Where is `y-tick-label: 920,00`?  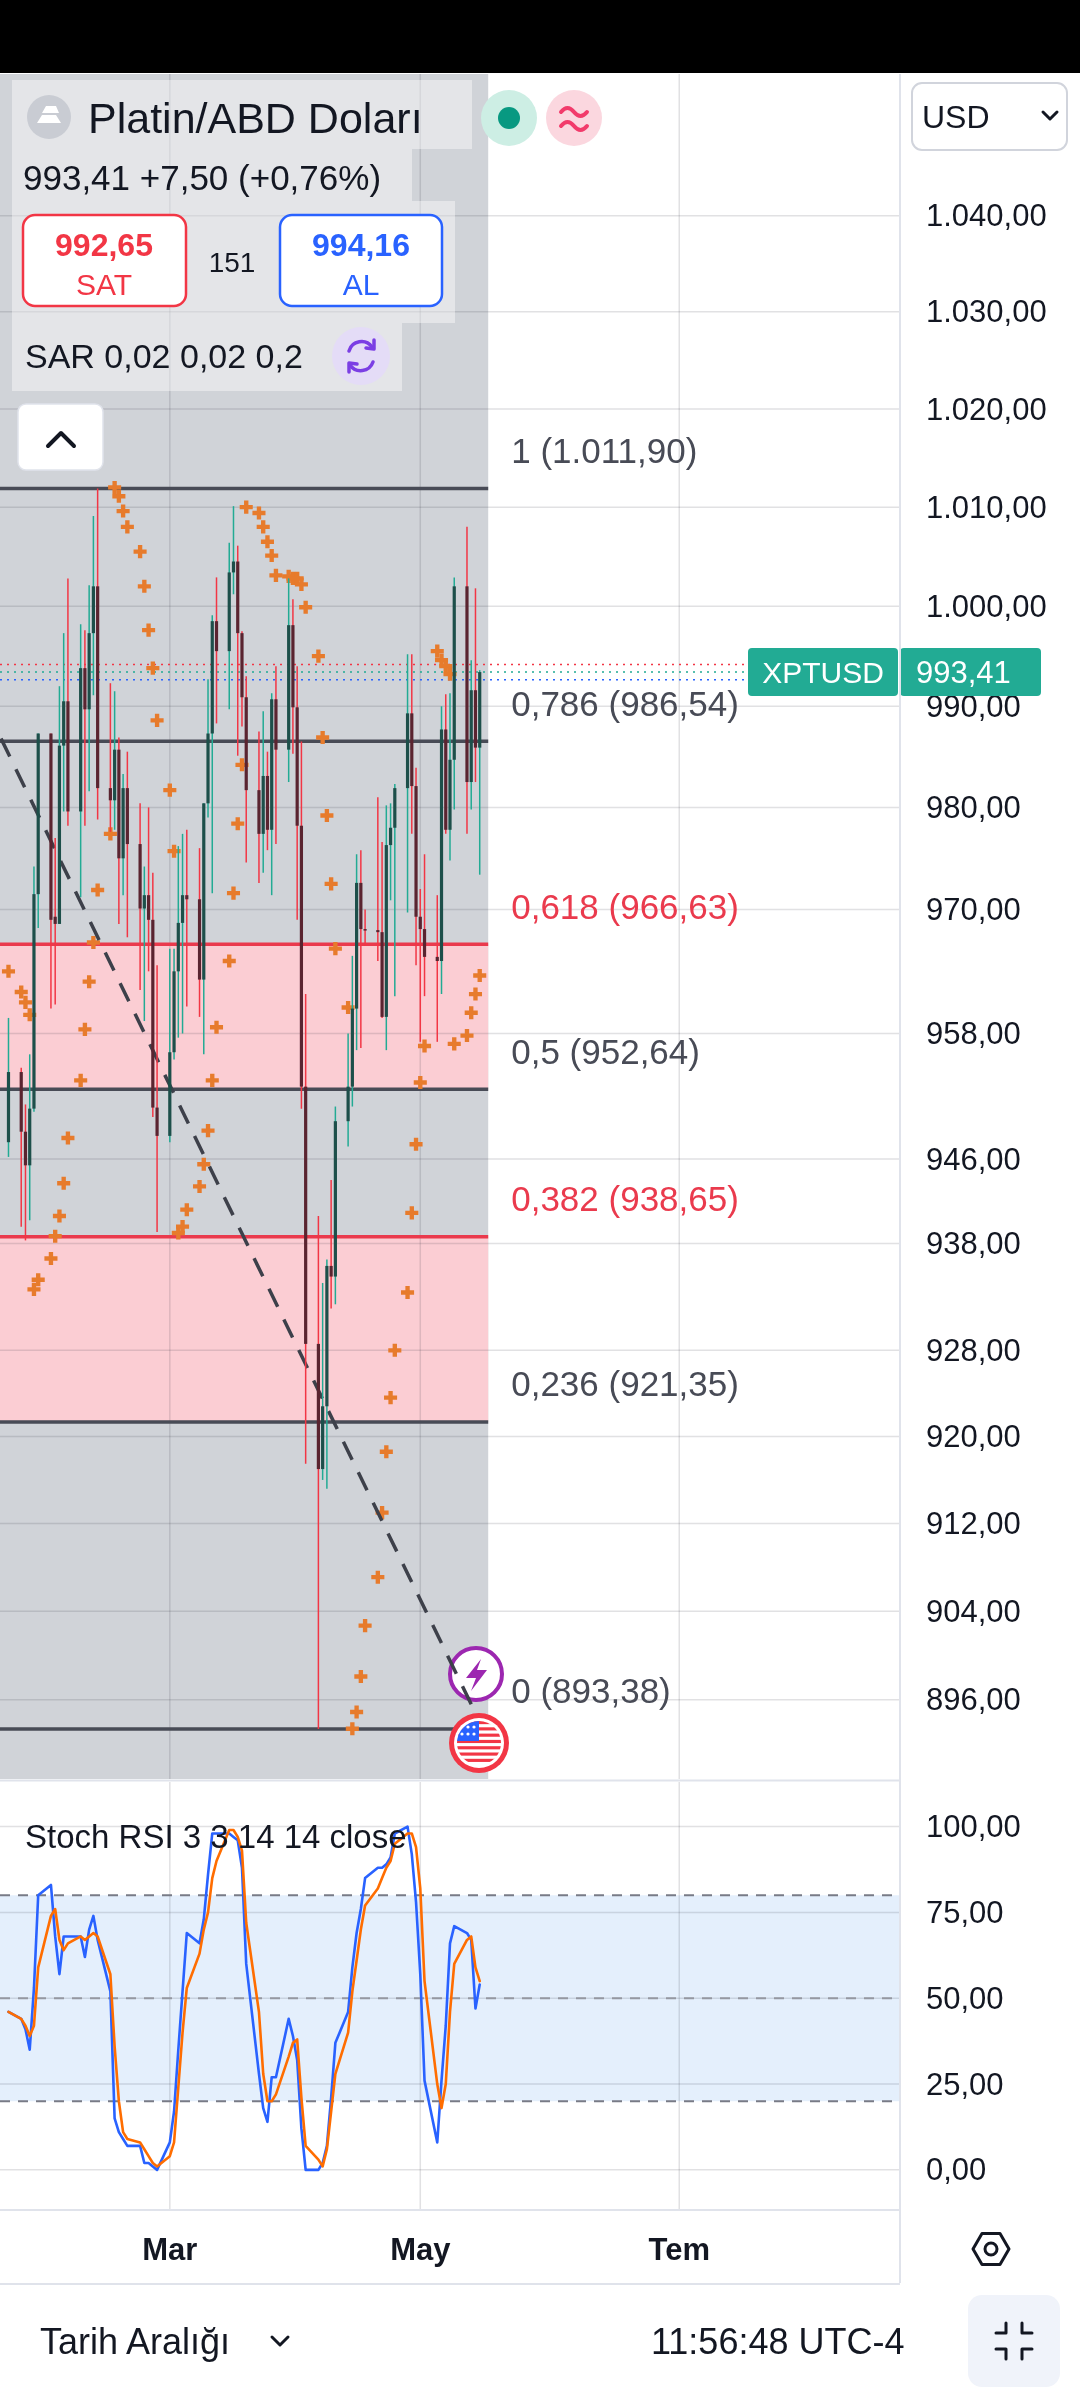 y-tick-label: 920,00 is located at coordinates (973, 1437).